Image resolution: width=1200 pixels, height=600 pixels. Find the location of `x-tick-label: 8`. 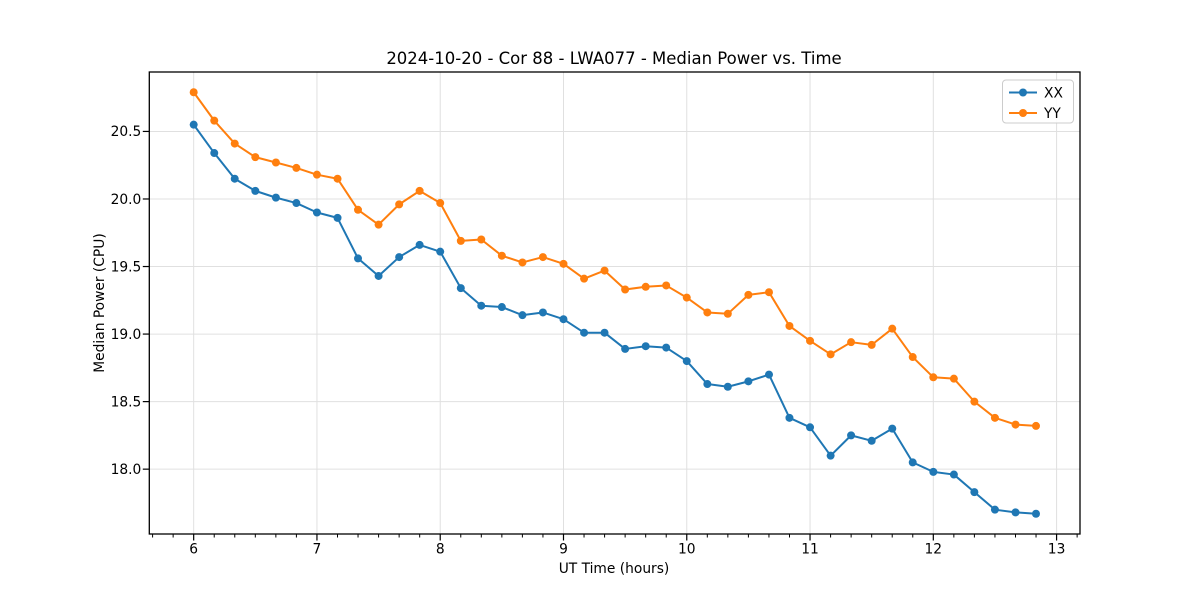

x-tick-label: 8 is located at coordinates (440, 550).